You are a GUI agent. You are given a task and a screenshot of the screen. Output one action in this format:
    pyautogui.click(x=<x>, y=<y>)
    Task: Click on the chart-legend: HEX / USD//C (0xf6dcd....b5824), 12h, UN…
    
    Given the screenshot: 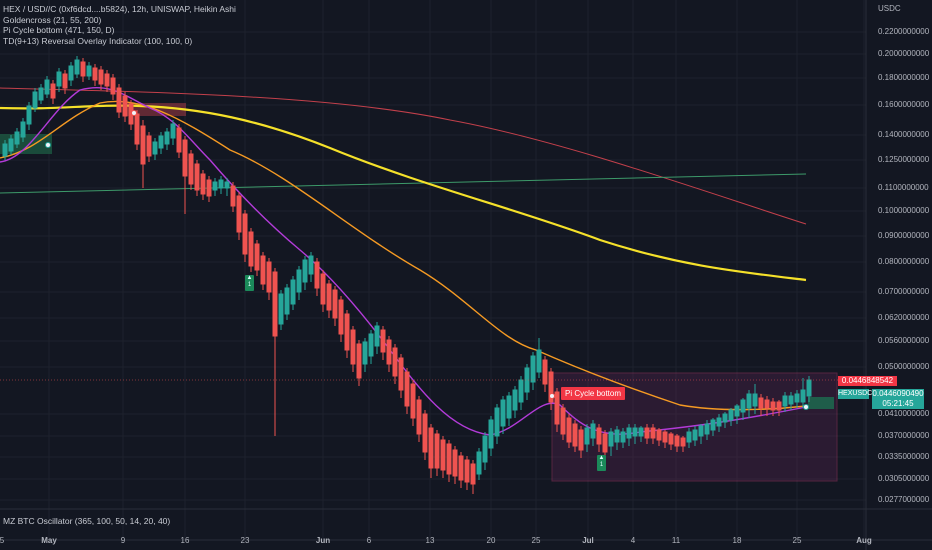 What is the action you would take?
    pyautogui.click(x=119, y=25)
    